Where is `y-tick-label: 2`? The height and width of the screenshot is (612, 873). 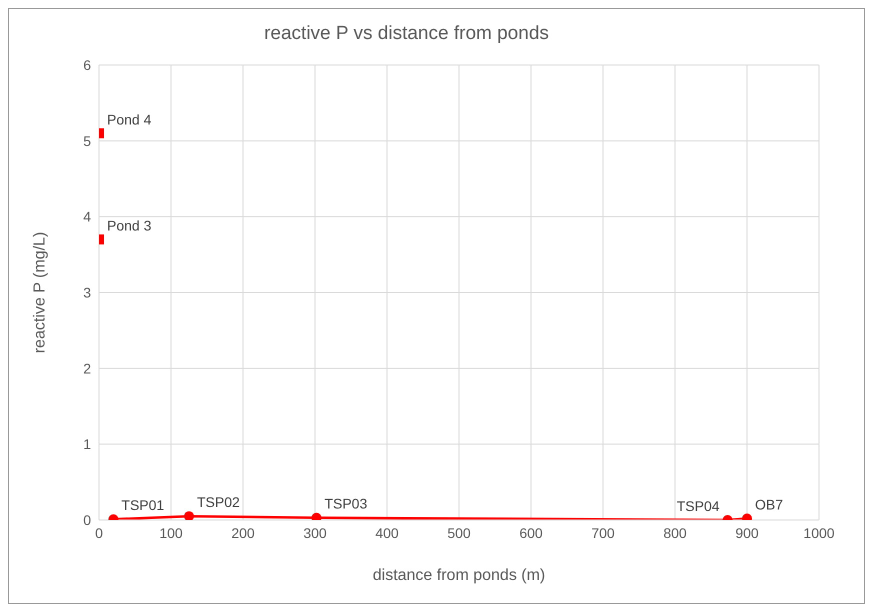 y-tick-label: 2 is located at coordinates (87, 368).